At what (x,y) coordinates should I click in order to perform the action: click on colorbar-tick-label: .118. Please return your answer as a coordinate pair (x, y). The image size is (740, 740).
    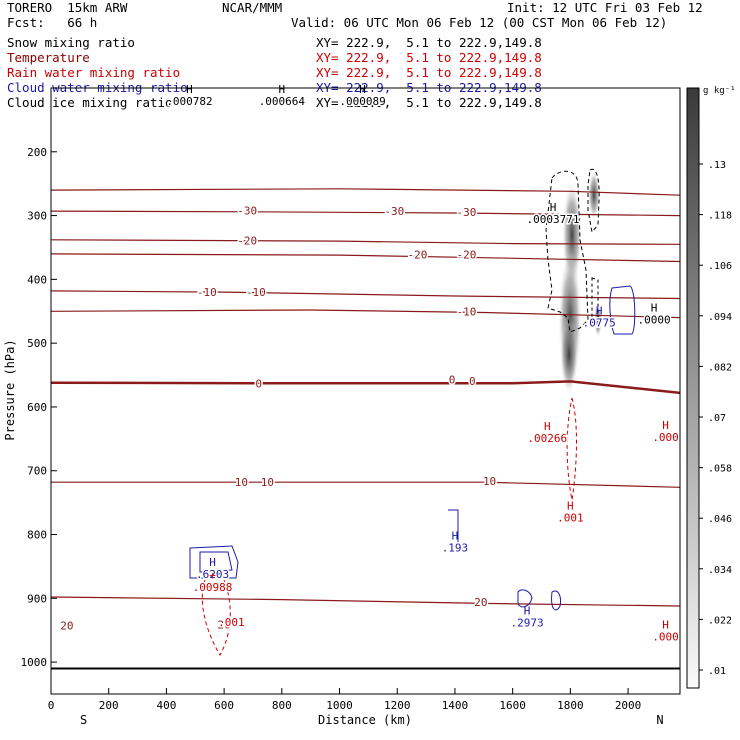
    Looking at the image, I should click on (720, 216).